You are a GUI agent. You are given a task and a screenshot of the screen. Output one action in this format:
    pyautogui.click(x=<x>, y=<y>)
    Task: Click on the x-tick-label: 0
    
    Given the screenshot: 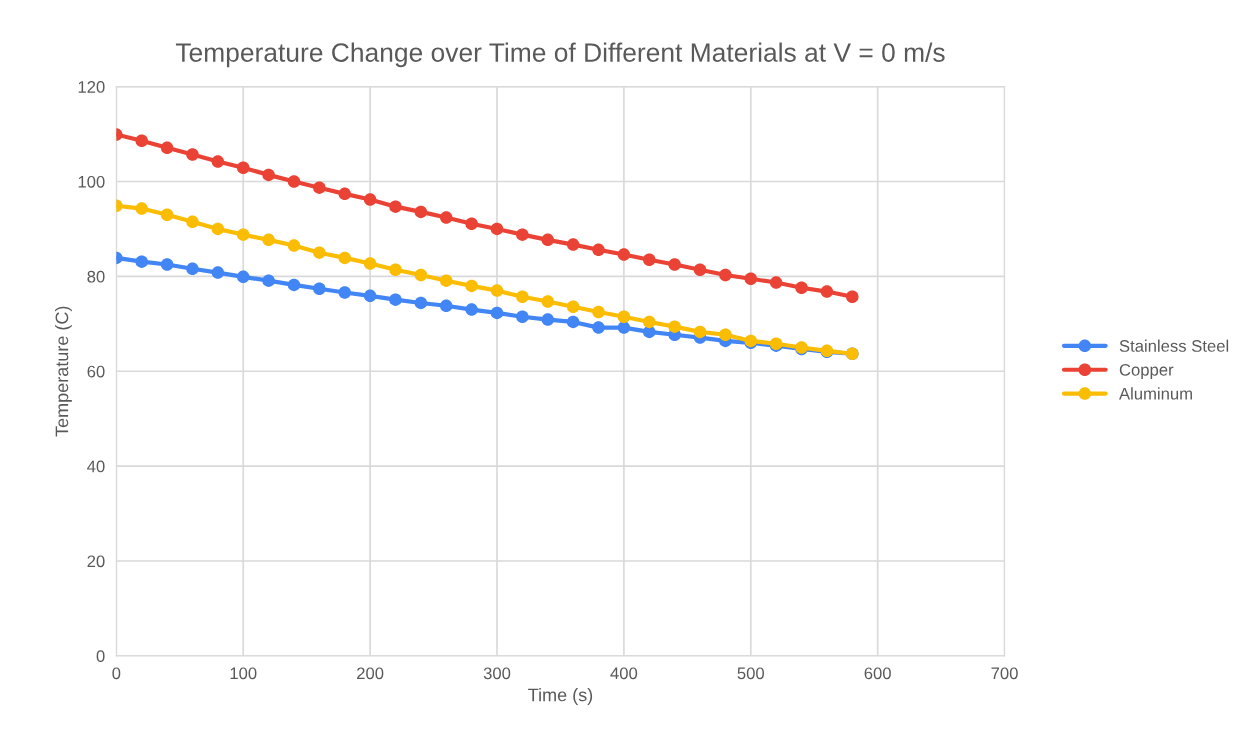 What is the action you would take?
    pyautogui.click(x=116, y=673)
    